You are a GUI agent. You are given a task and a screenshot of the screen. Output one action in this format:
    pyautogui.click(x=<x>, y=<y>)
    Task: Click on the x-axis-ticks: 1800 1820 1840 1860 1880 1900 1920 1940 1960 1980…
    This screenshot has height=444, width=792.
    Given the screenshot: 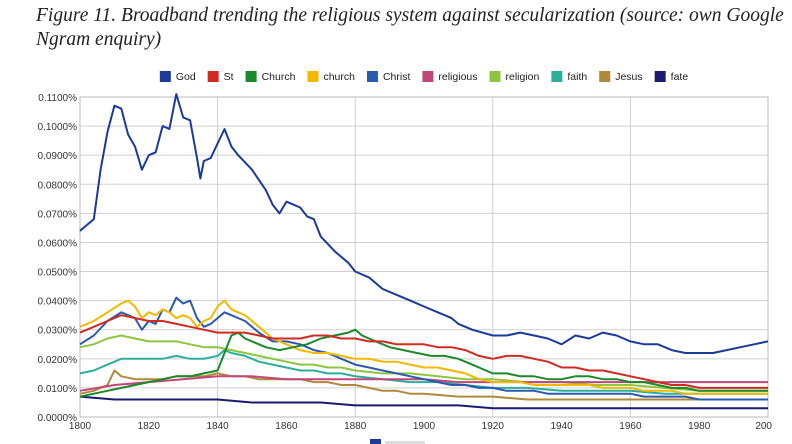 What is the action you would take?
    pyautogui.click(x=421, y=426)
    